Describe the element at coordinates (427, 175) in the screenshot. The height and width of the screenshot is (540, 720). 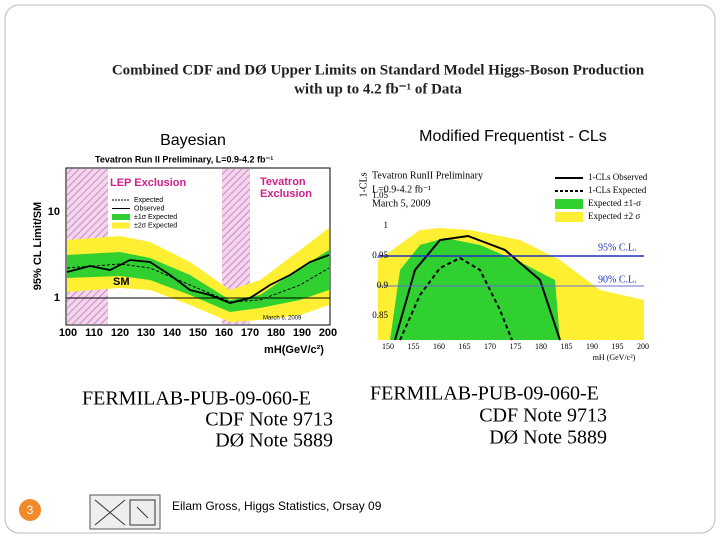
I see `plot-info: Tevatron RunII Preliminary` at that location.